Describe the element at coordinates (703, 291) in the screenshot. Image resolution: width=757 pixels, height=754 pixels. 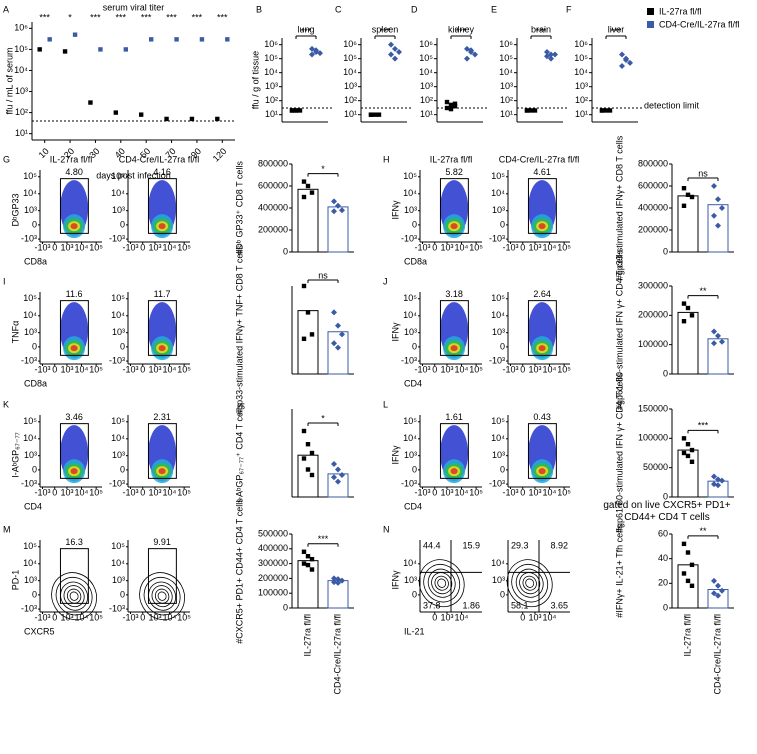
I see `significance: **` at that location.